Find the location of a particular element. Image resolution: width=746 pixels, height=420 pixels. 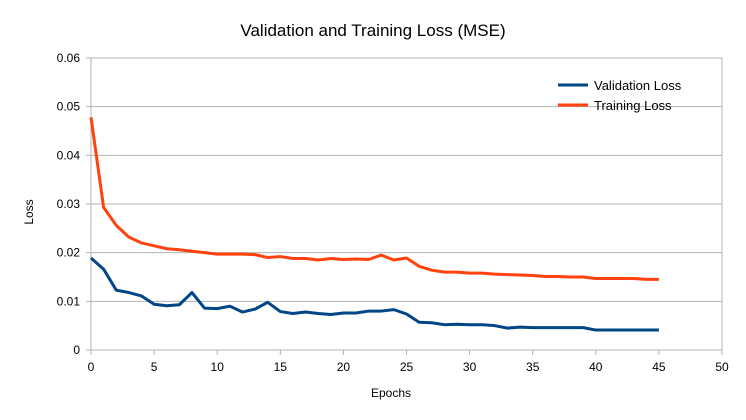

x-tick-label: 10 is located at coordinates (218, 367).